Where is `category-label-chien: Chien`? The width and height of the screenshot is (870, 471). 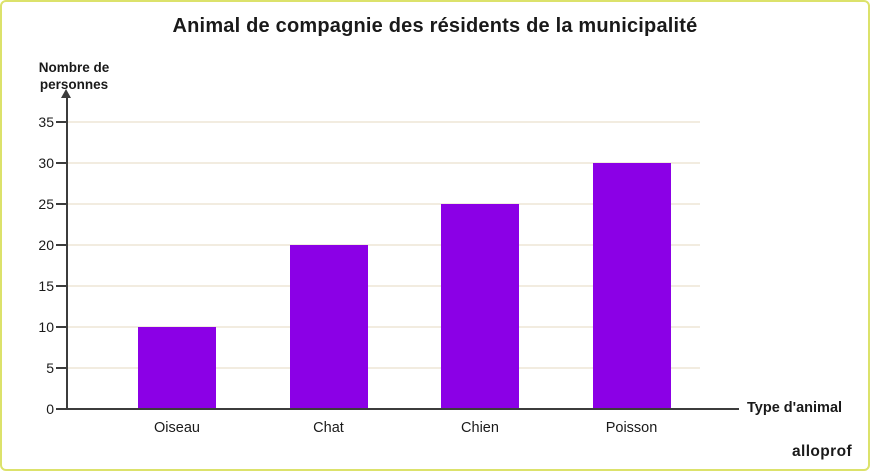 category-label-chien: Chien is located at coordinates (480, 428).